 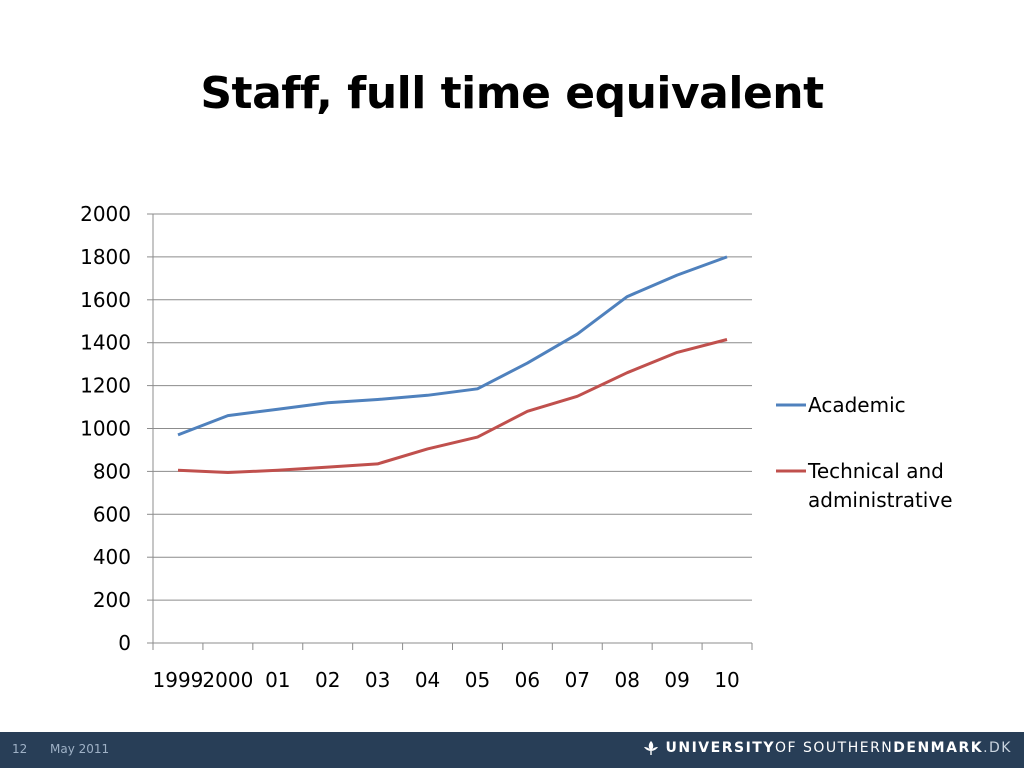 I want to click on brand-dk: .DK, so click(x=997, y=748).